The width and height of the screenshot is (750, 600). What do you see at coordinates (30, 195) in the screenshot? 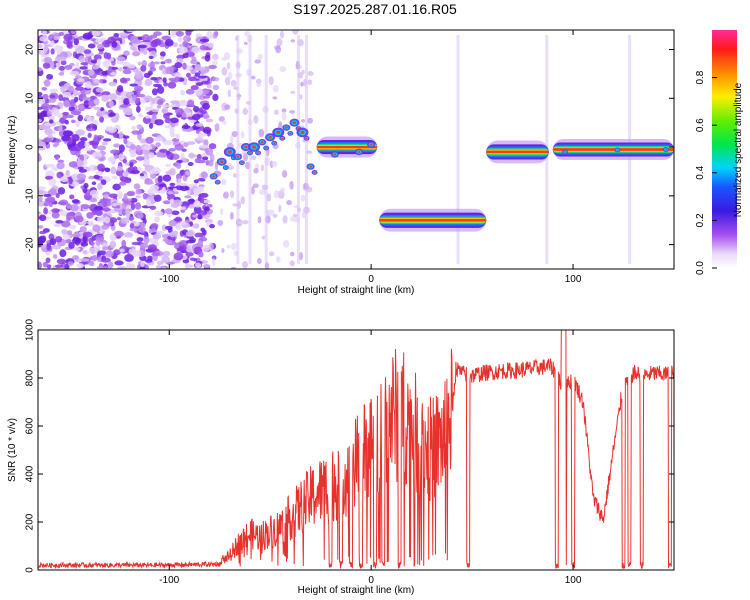
I see `spectrogram-y-tick-label: -10` at bounding box center [30, 195].